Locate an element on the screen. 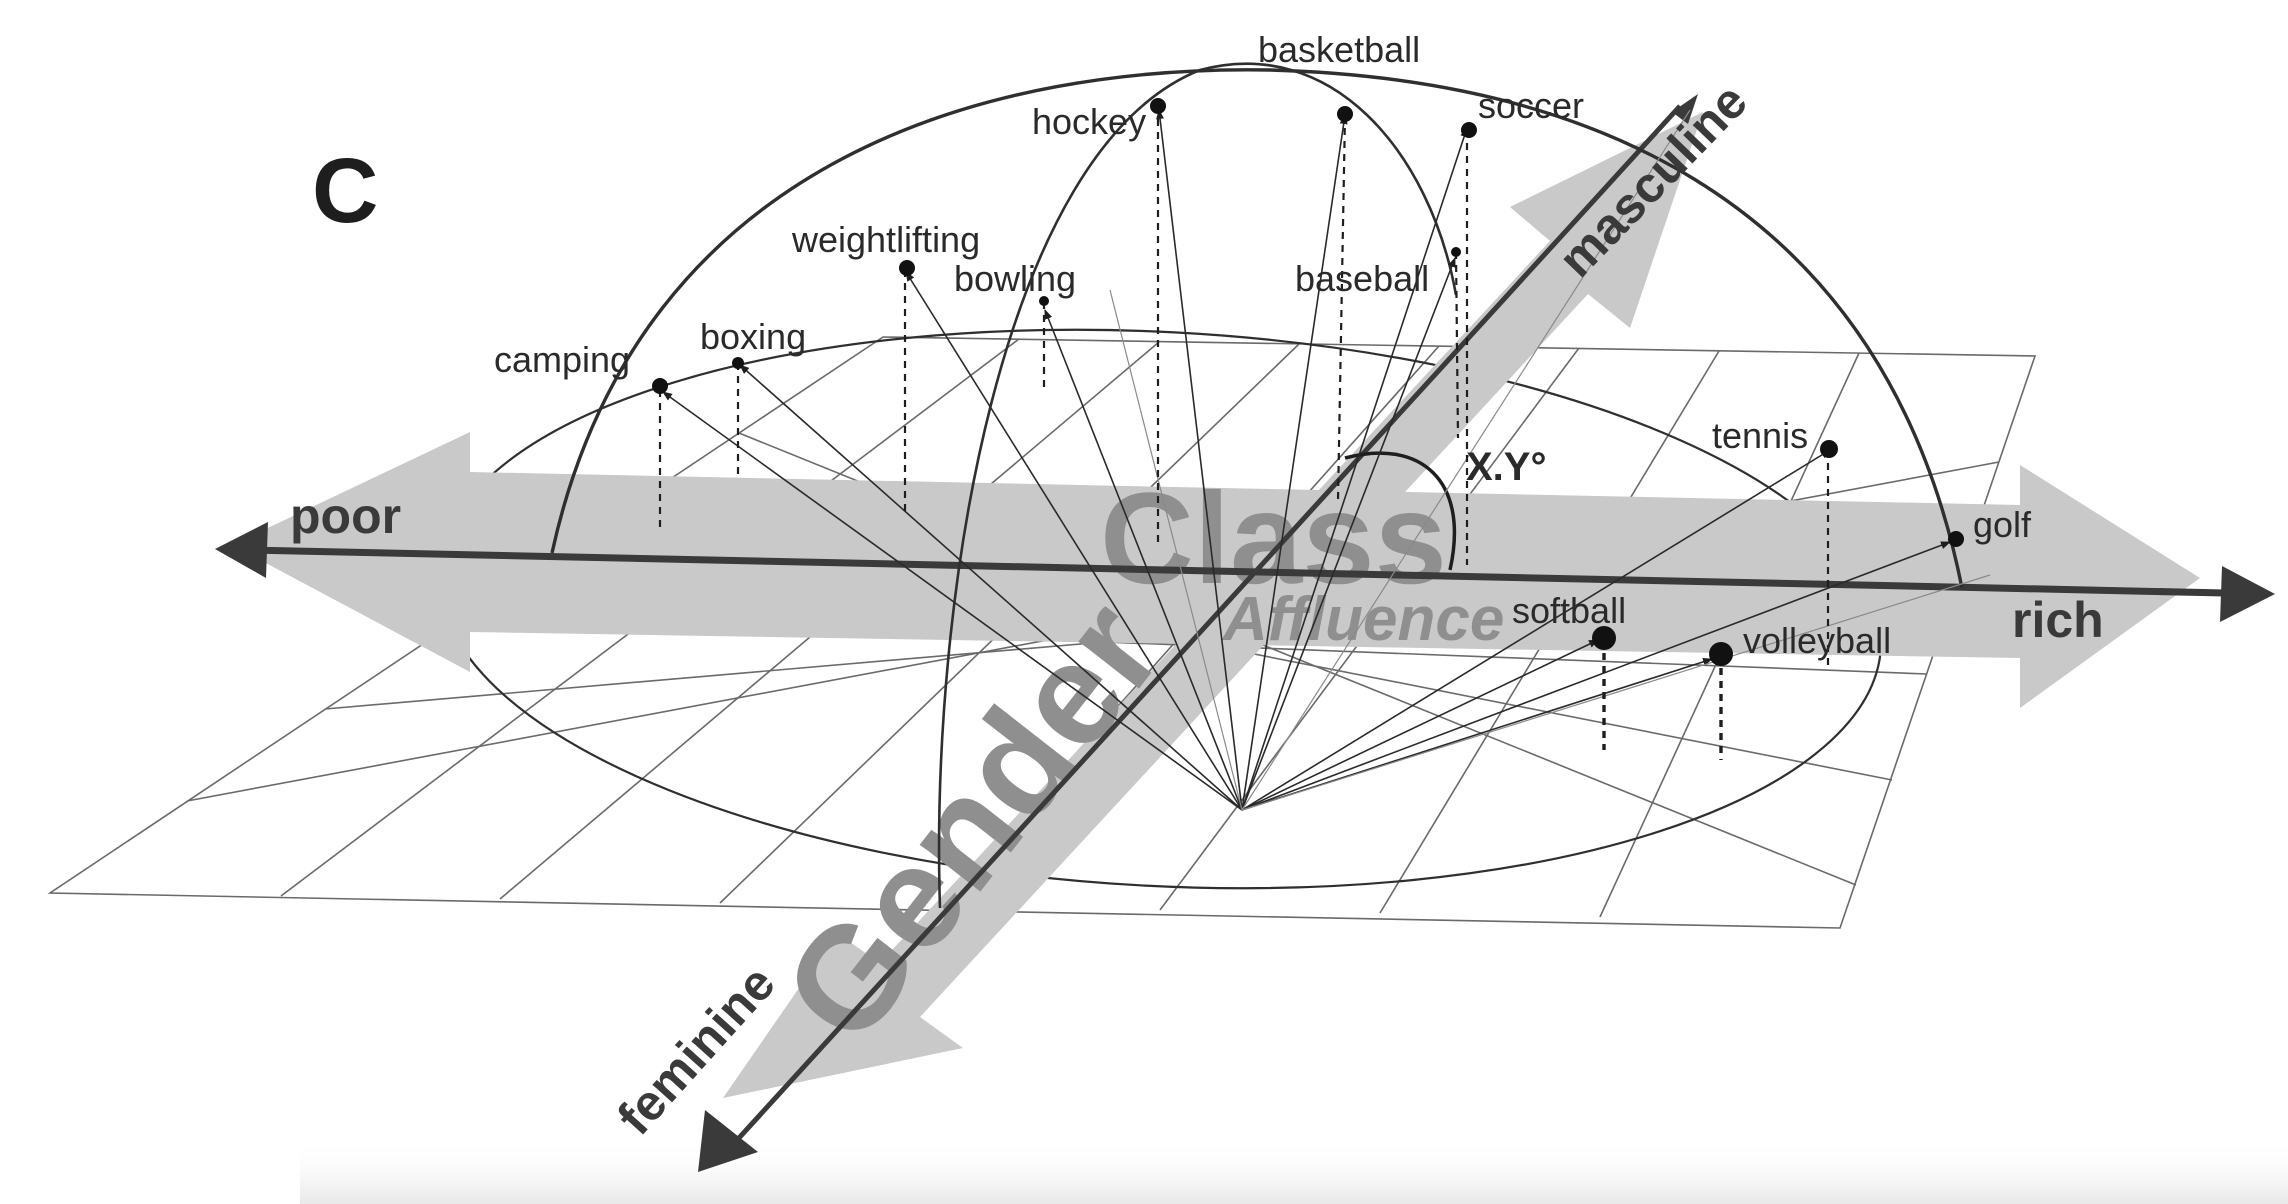 The image size is (2288, 1204). vector-weightlifting is located at coordinates (1074, 541).